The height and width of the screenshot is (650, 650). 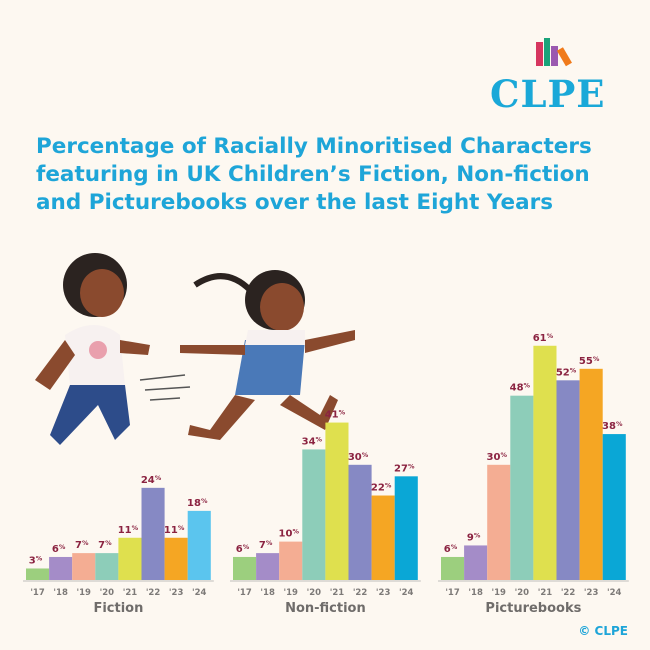 I want to click on value-label: 48%, so click(x=520, y=388).